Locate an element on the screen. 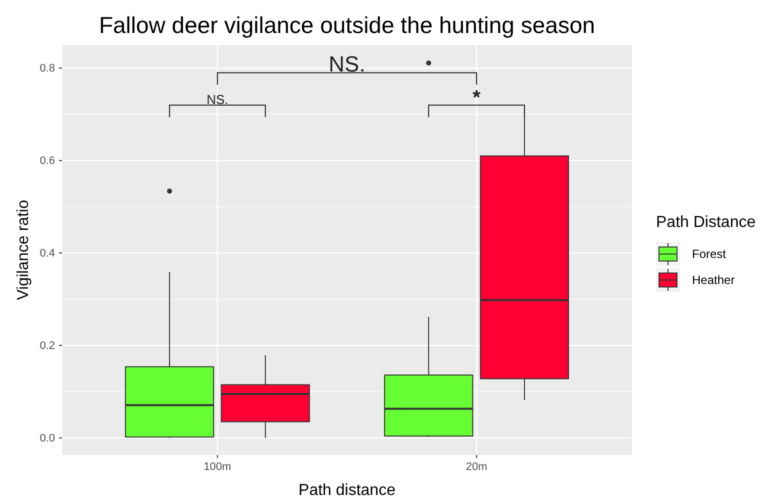 Image resolution: width=780 pixels, height=498 pixels. legend-label: Forest is located at coordinates (709, 254).